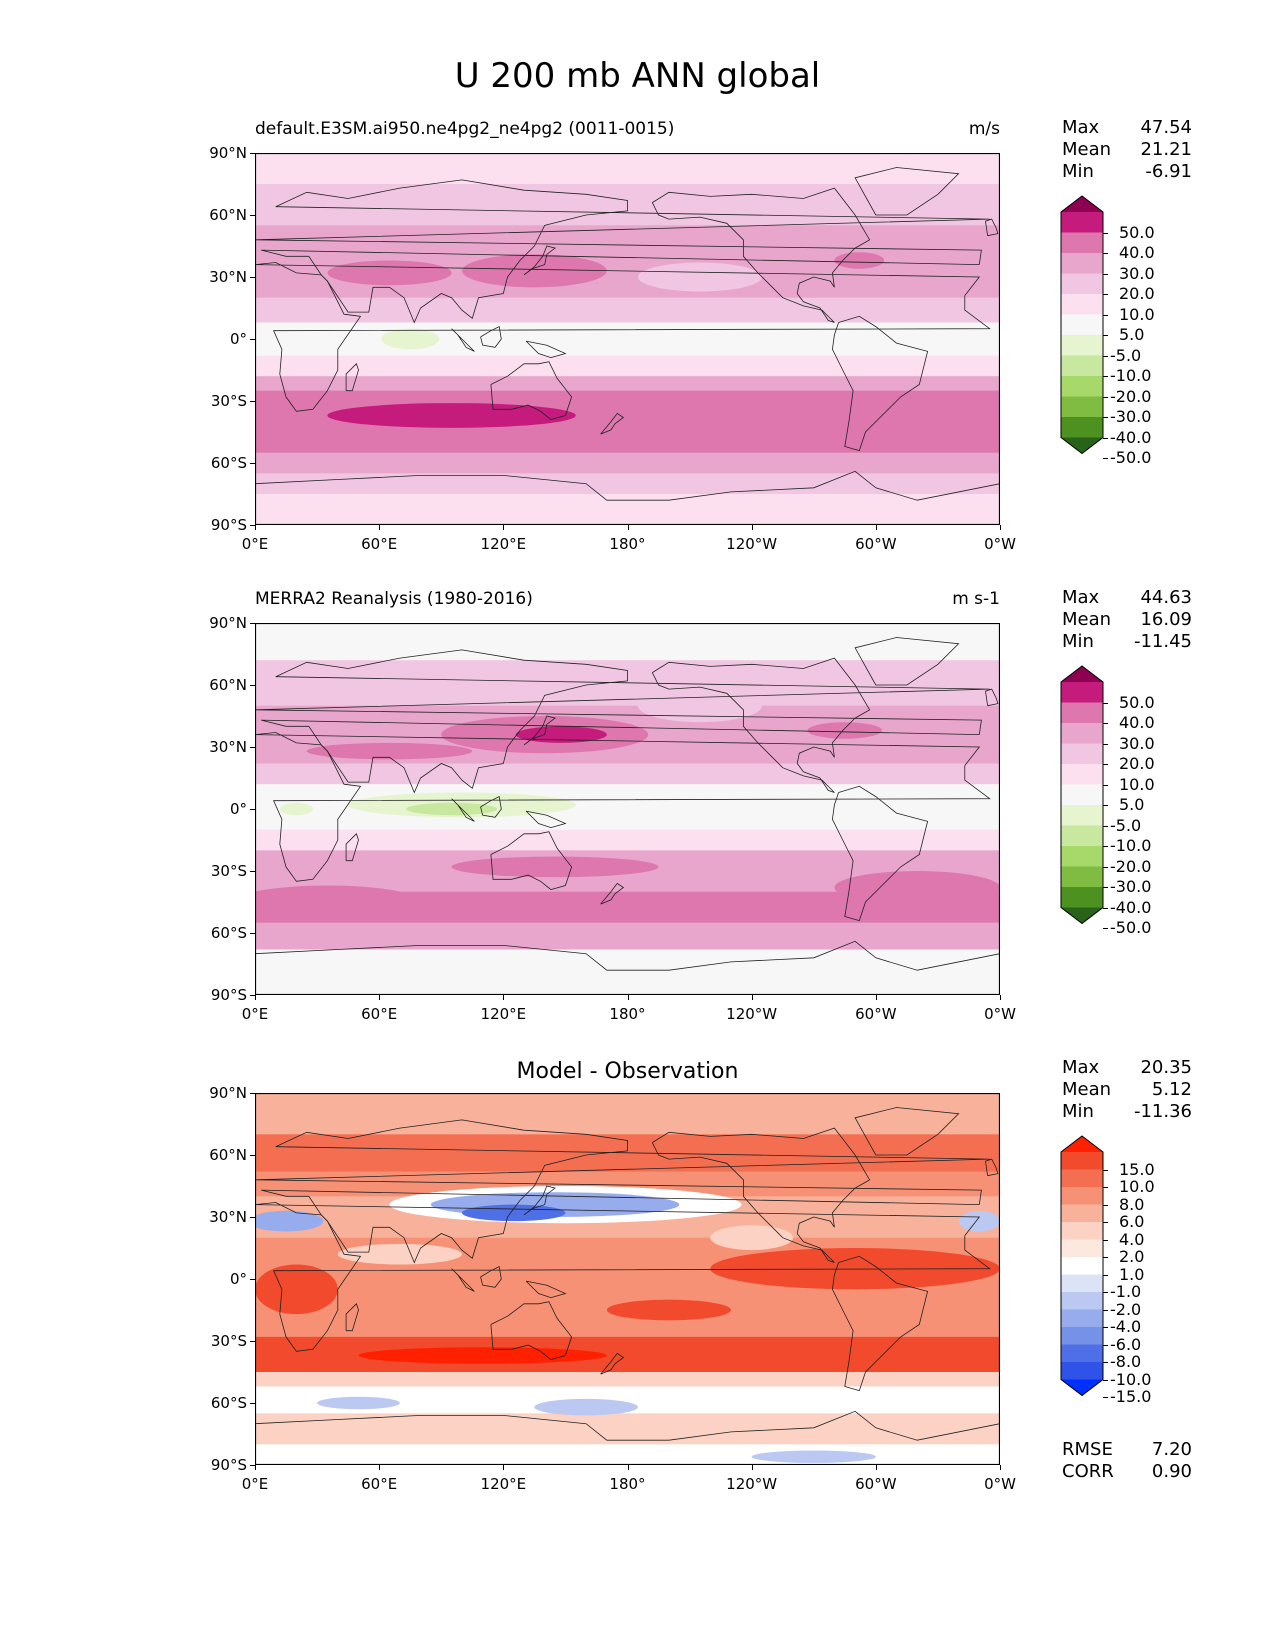 Image resolution: width=1275 pixels, height=1650 pixels. What do you see at coordinates (1131, 845) in the screenshot?
I see `colorbar-level-label: -10.0` at bounding box center [1131, 845].